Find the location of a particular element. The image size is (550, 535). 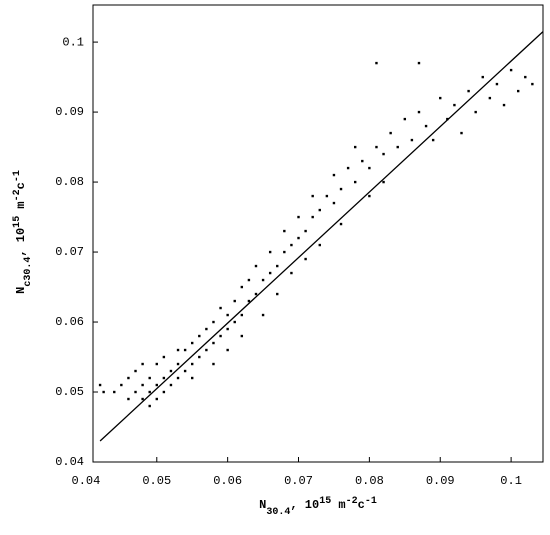

y-tick-label: 0.08 is located at coordinates (69, 182).